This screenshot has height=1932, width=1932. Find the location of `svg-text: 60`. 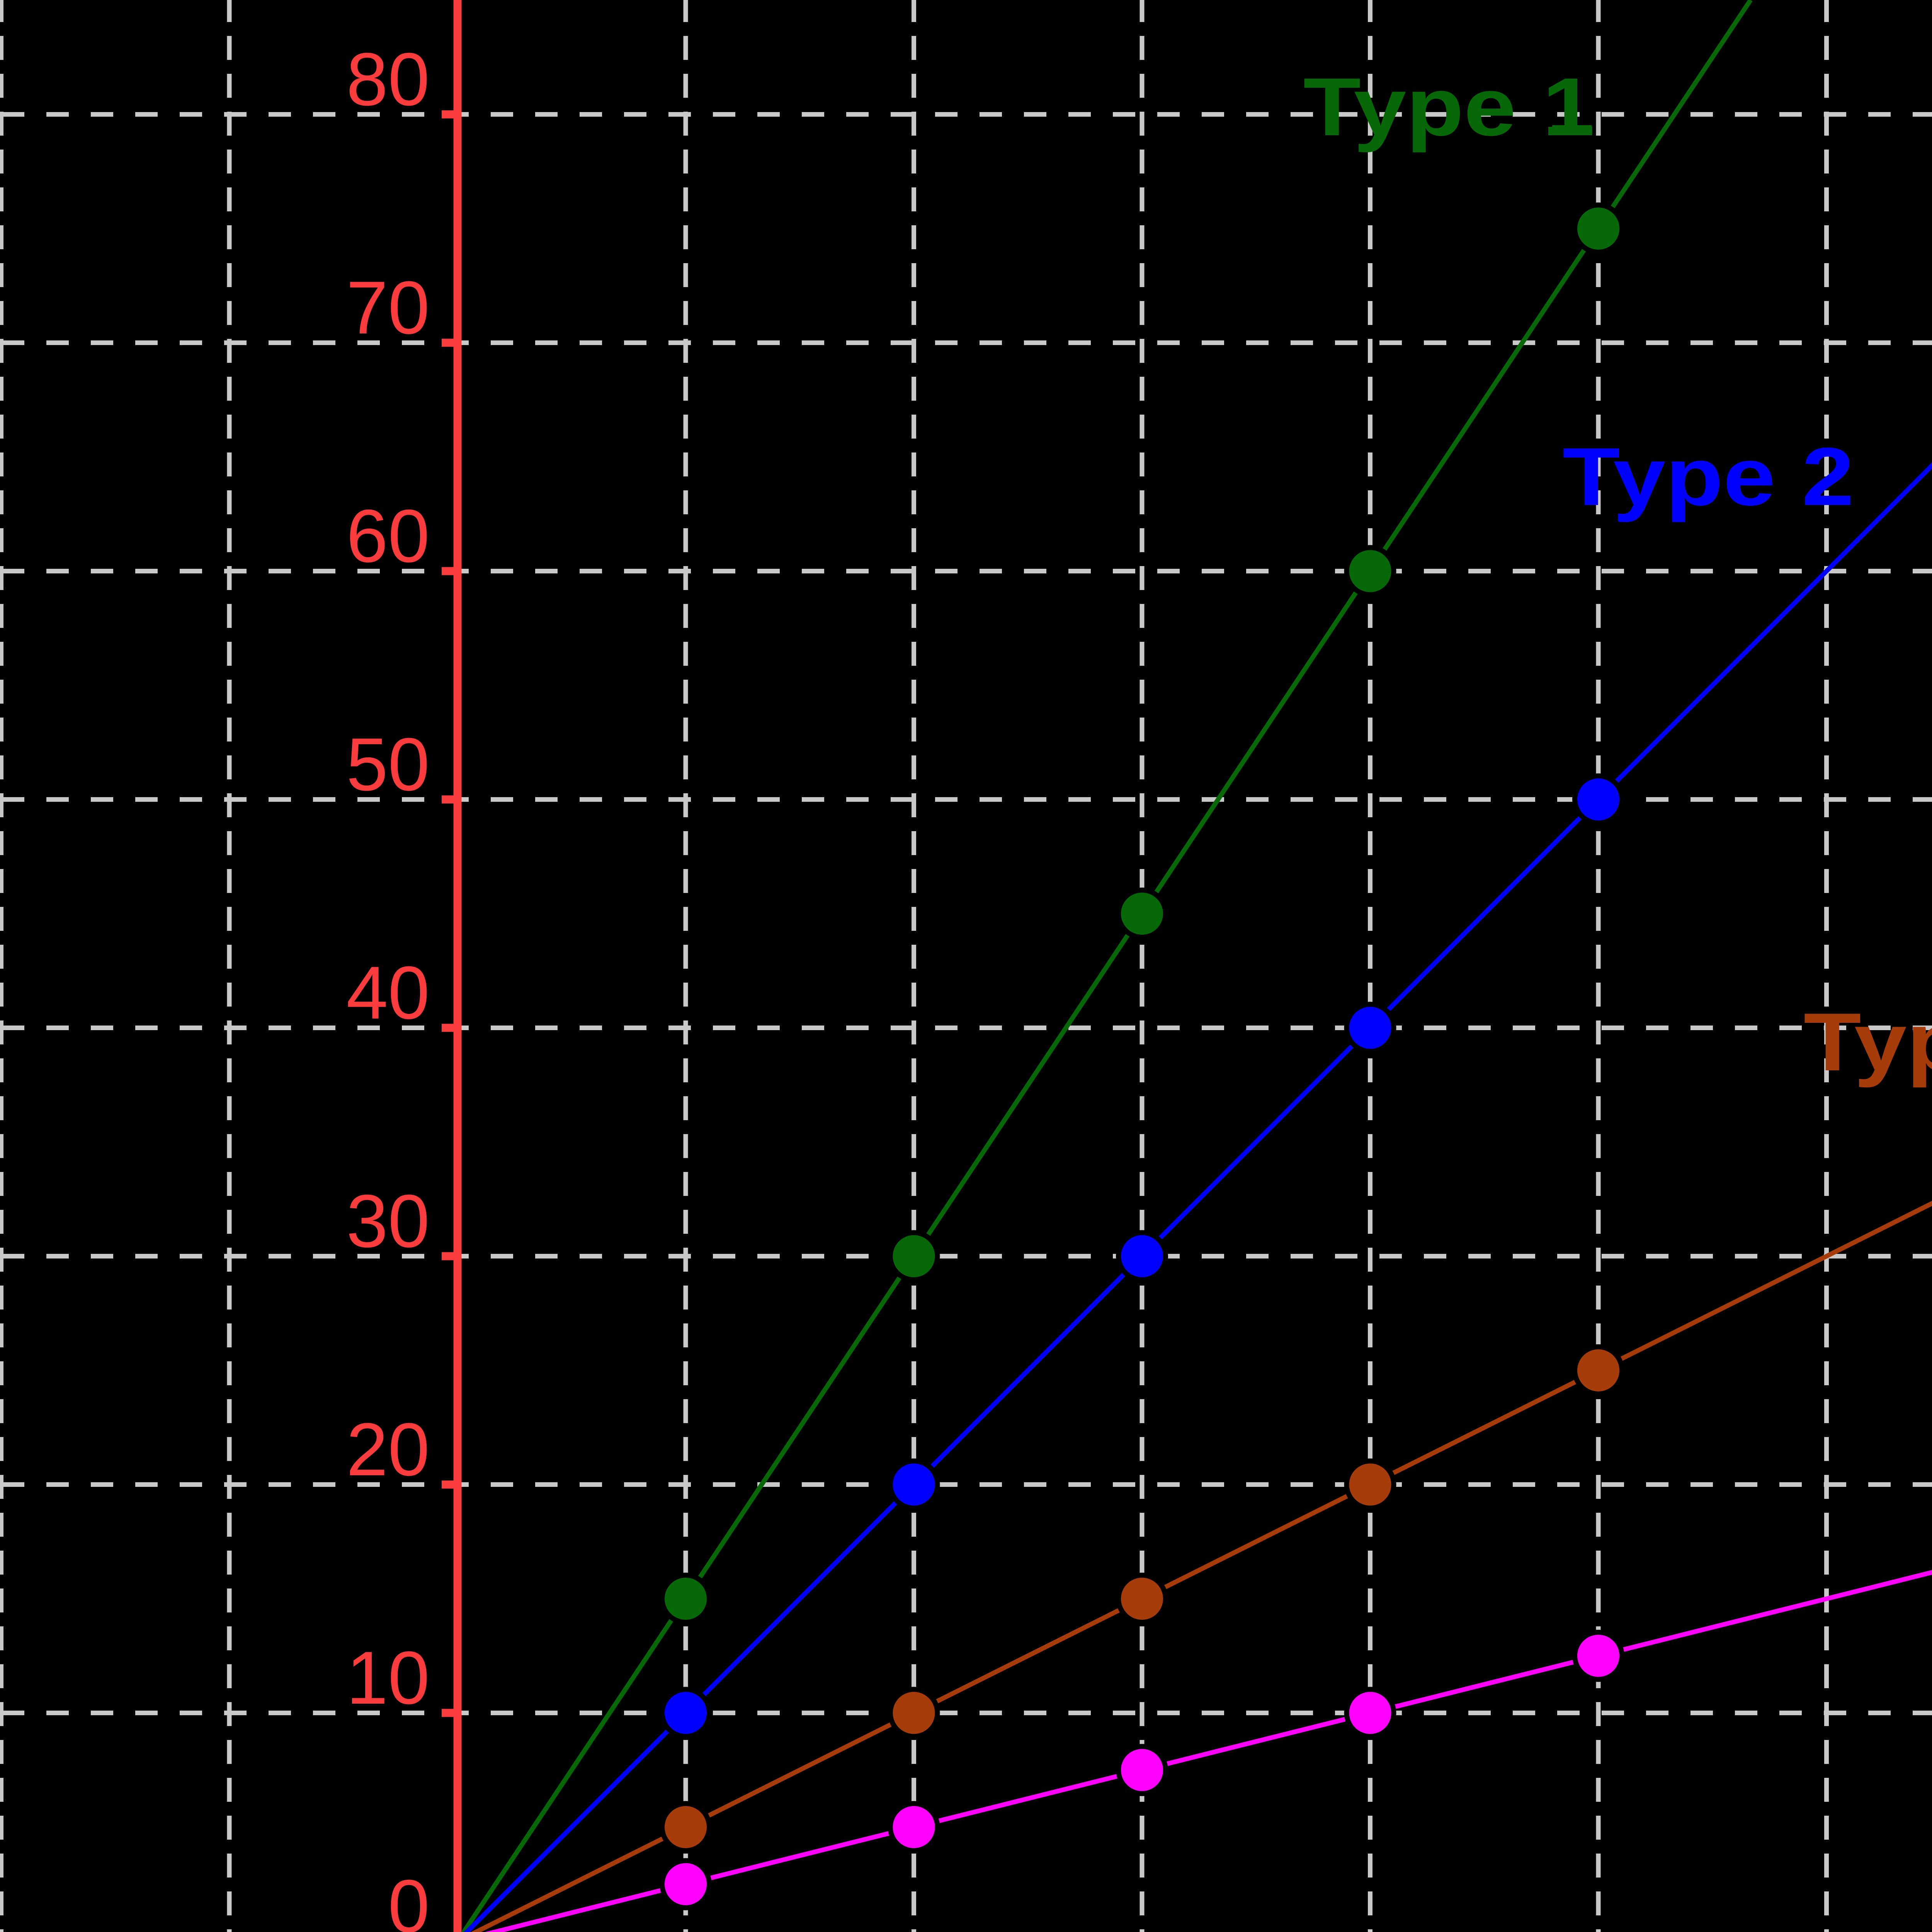

svg-text: 60 is located at coordinates (388, 536).